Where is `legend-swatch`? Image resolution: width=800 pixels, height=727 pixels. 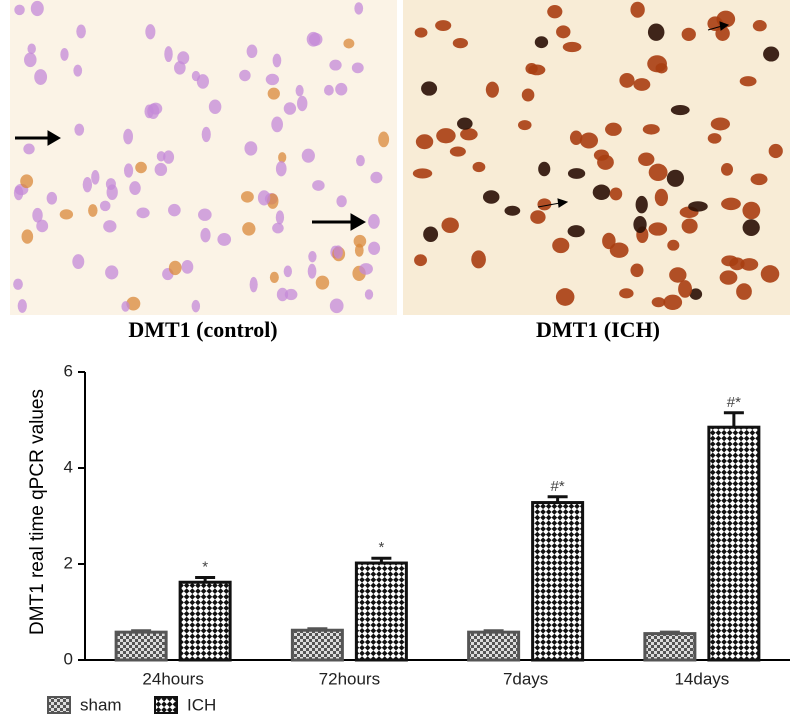 legend-swatch is located at coordinates (59, 705).